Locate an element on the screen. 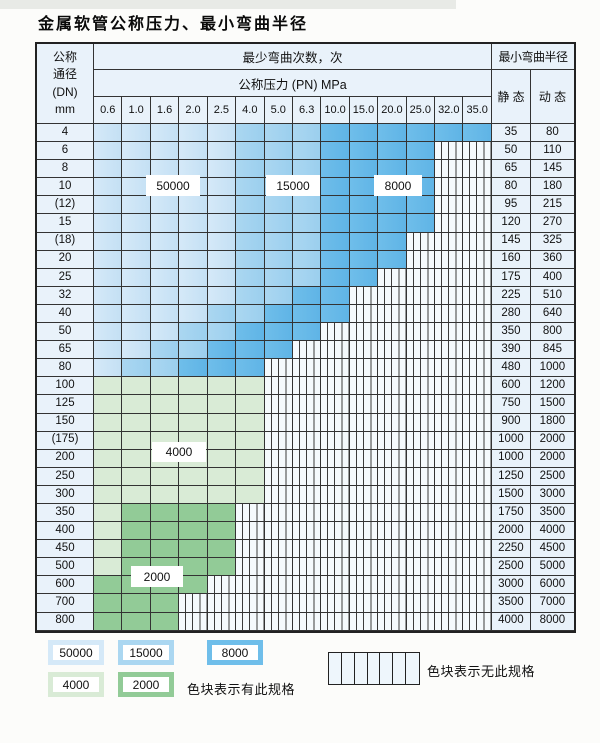  dn-cell: 300 is located at coordinates (65, 494).